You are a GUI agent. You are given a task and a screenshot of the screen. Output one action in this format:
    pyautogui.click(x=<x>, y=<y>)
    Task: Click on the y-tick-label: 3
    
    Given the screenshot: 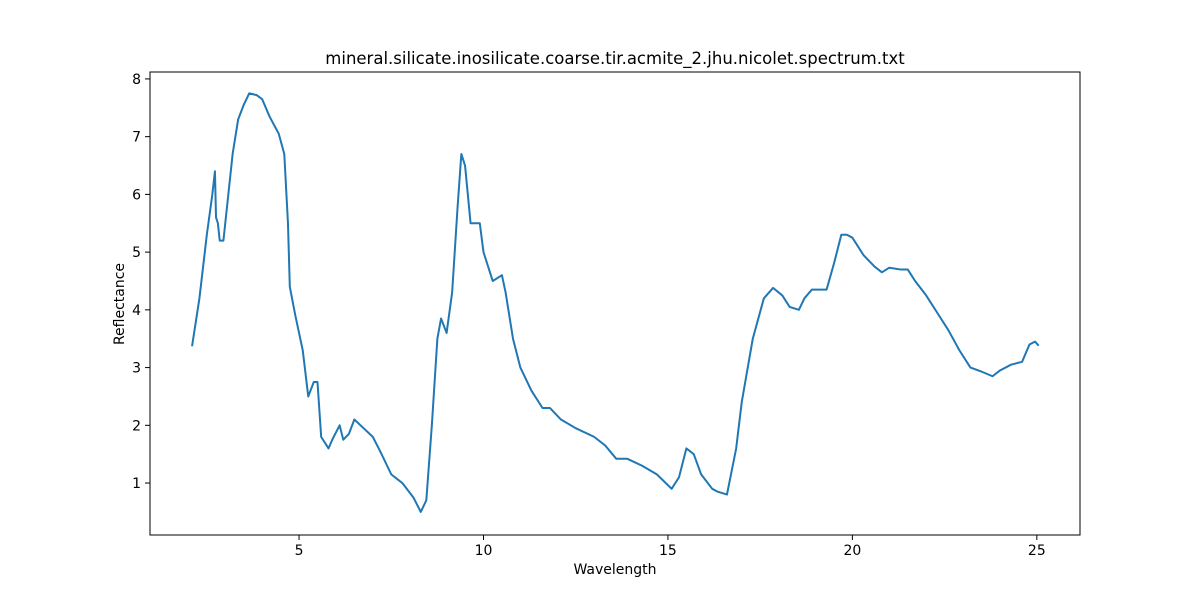 What is the action you would take?
    pyautogui.click(x=136, y=369)
    